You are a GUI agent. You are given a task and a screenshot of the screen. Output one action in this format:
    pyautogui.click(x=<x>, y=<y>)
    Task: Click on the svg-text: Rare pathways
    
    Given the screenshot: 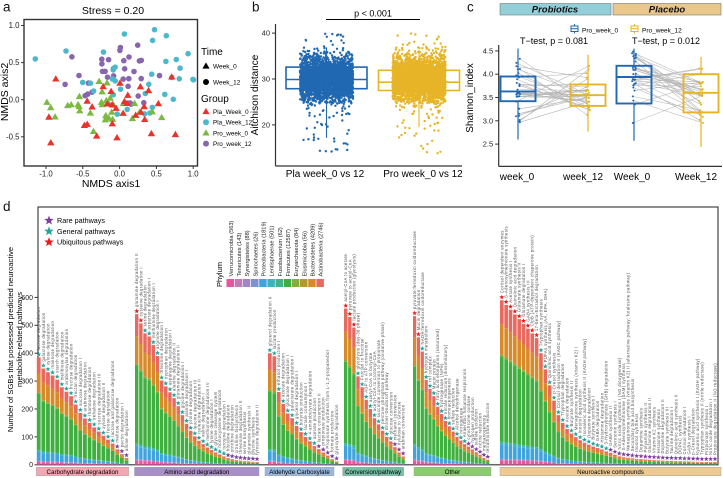 What is the action you would take?
    pyautogui.click(x=81, y=220)
    